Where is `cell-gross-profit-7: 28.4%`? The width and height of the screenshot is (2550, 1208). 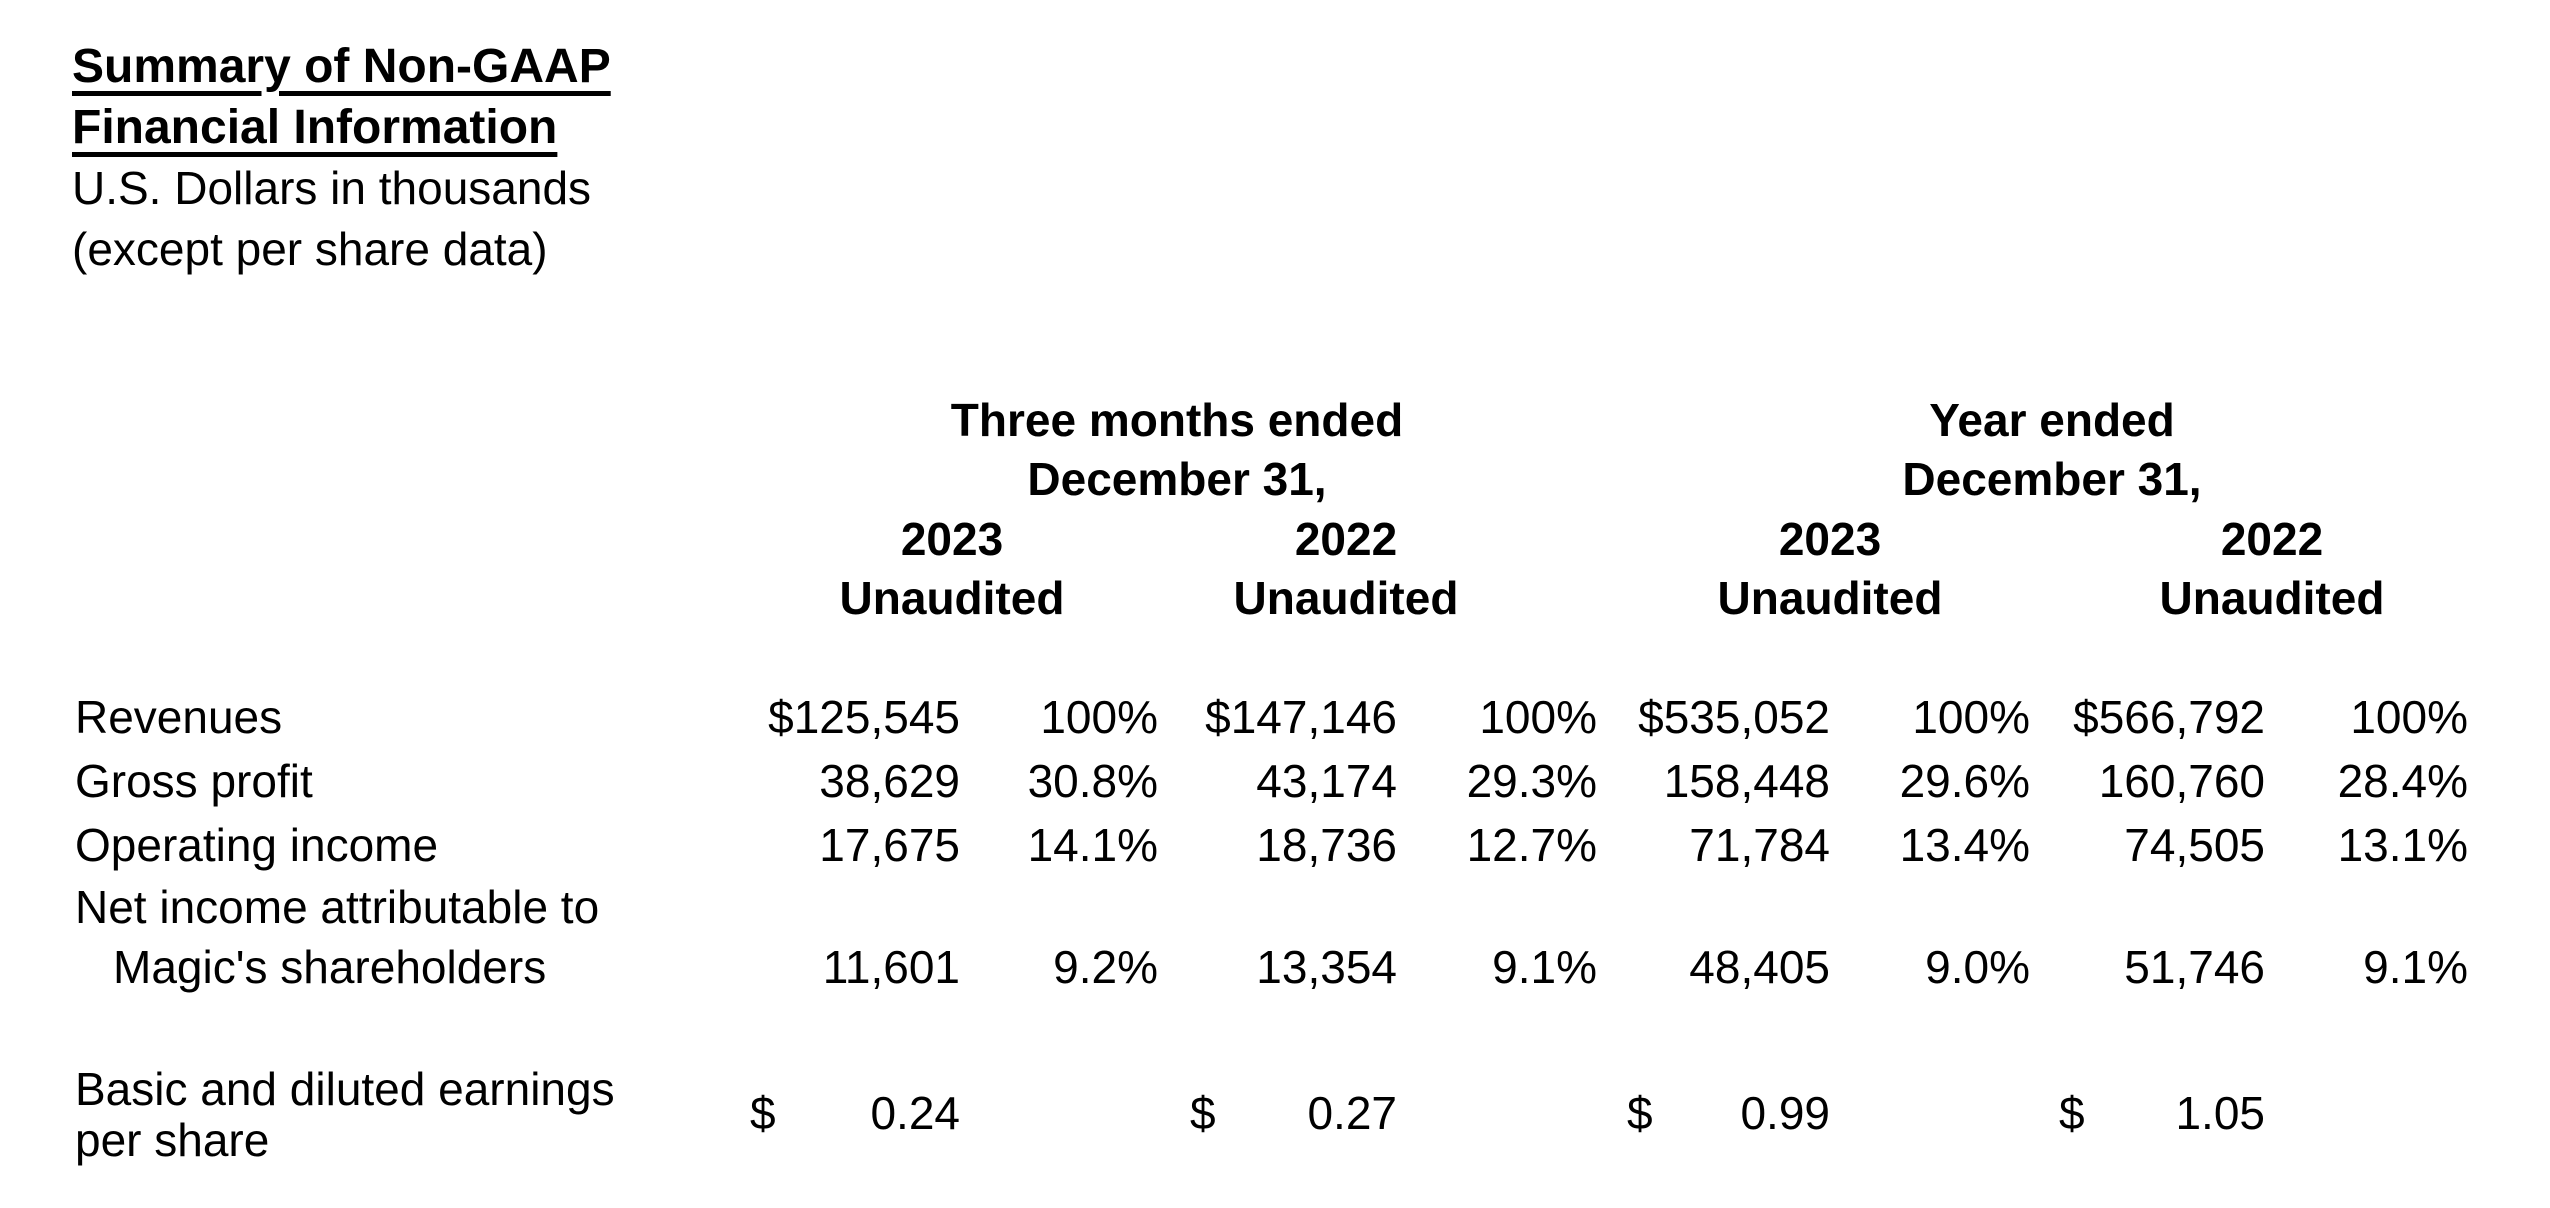 cell-gross-profit-7: 28.4% is located at coordinates (2402, 781).